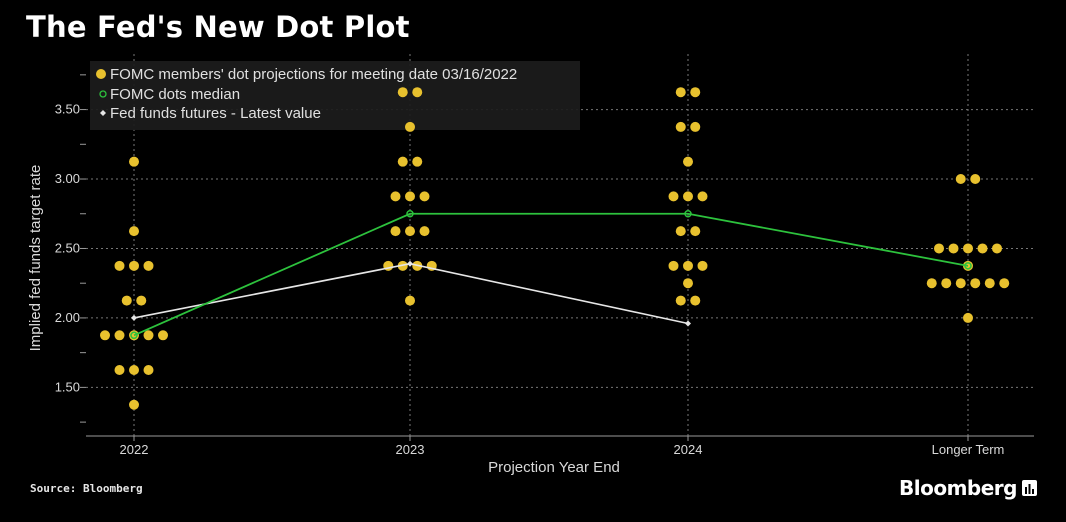 This screenshot has width=1066, height=522. I want to click on legend-dot-icon, so click(101, 74).